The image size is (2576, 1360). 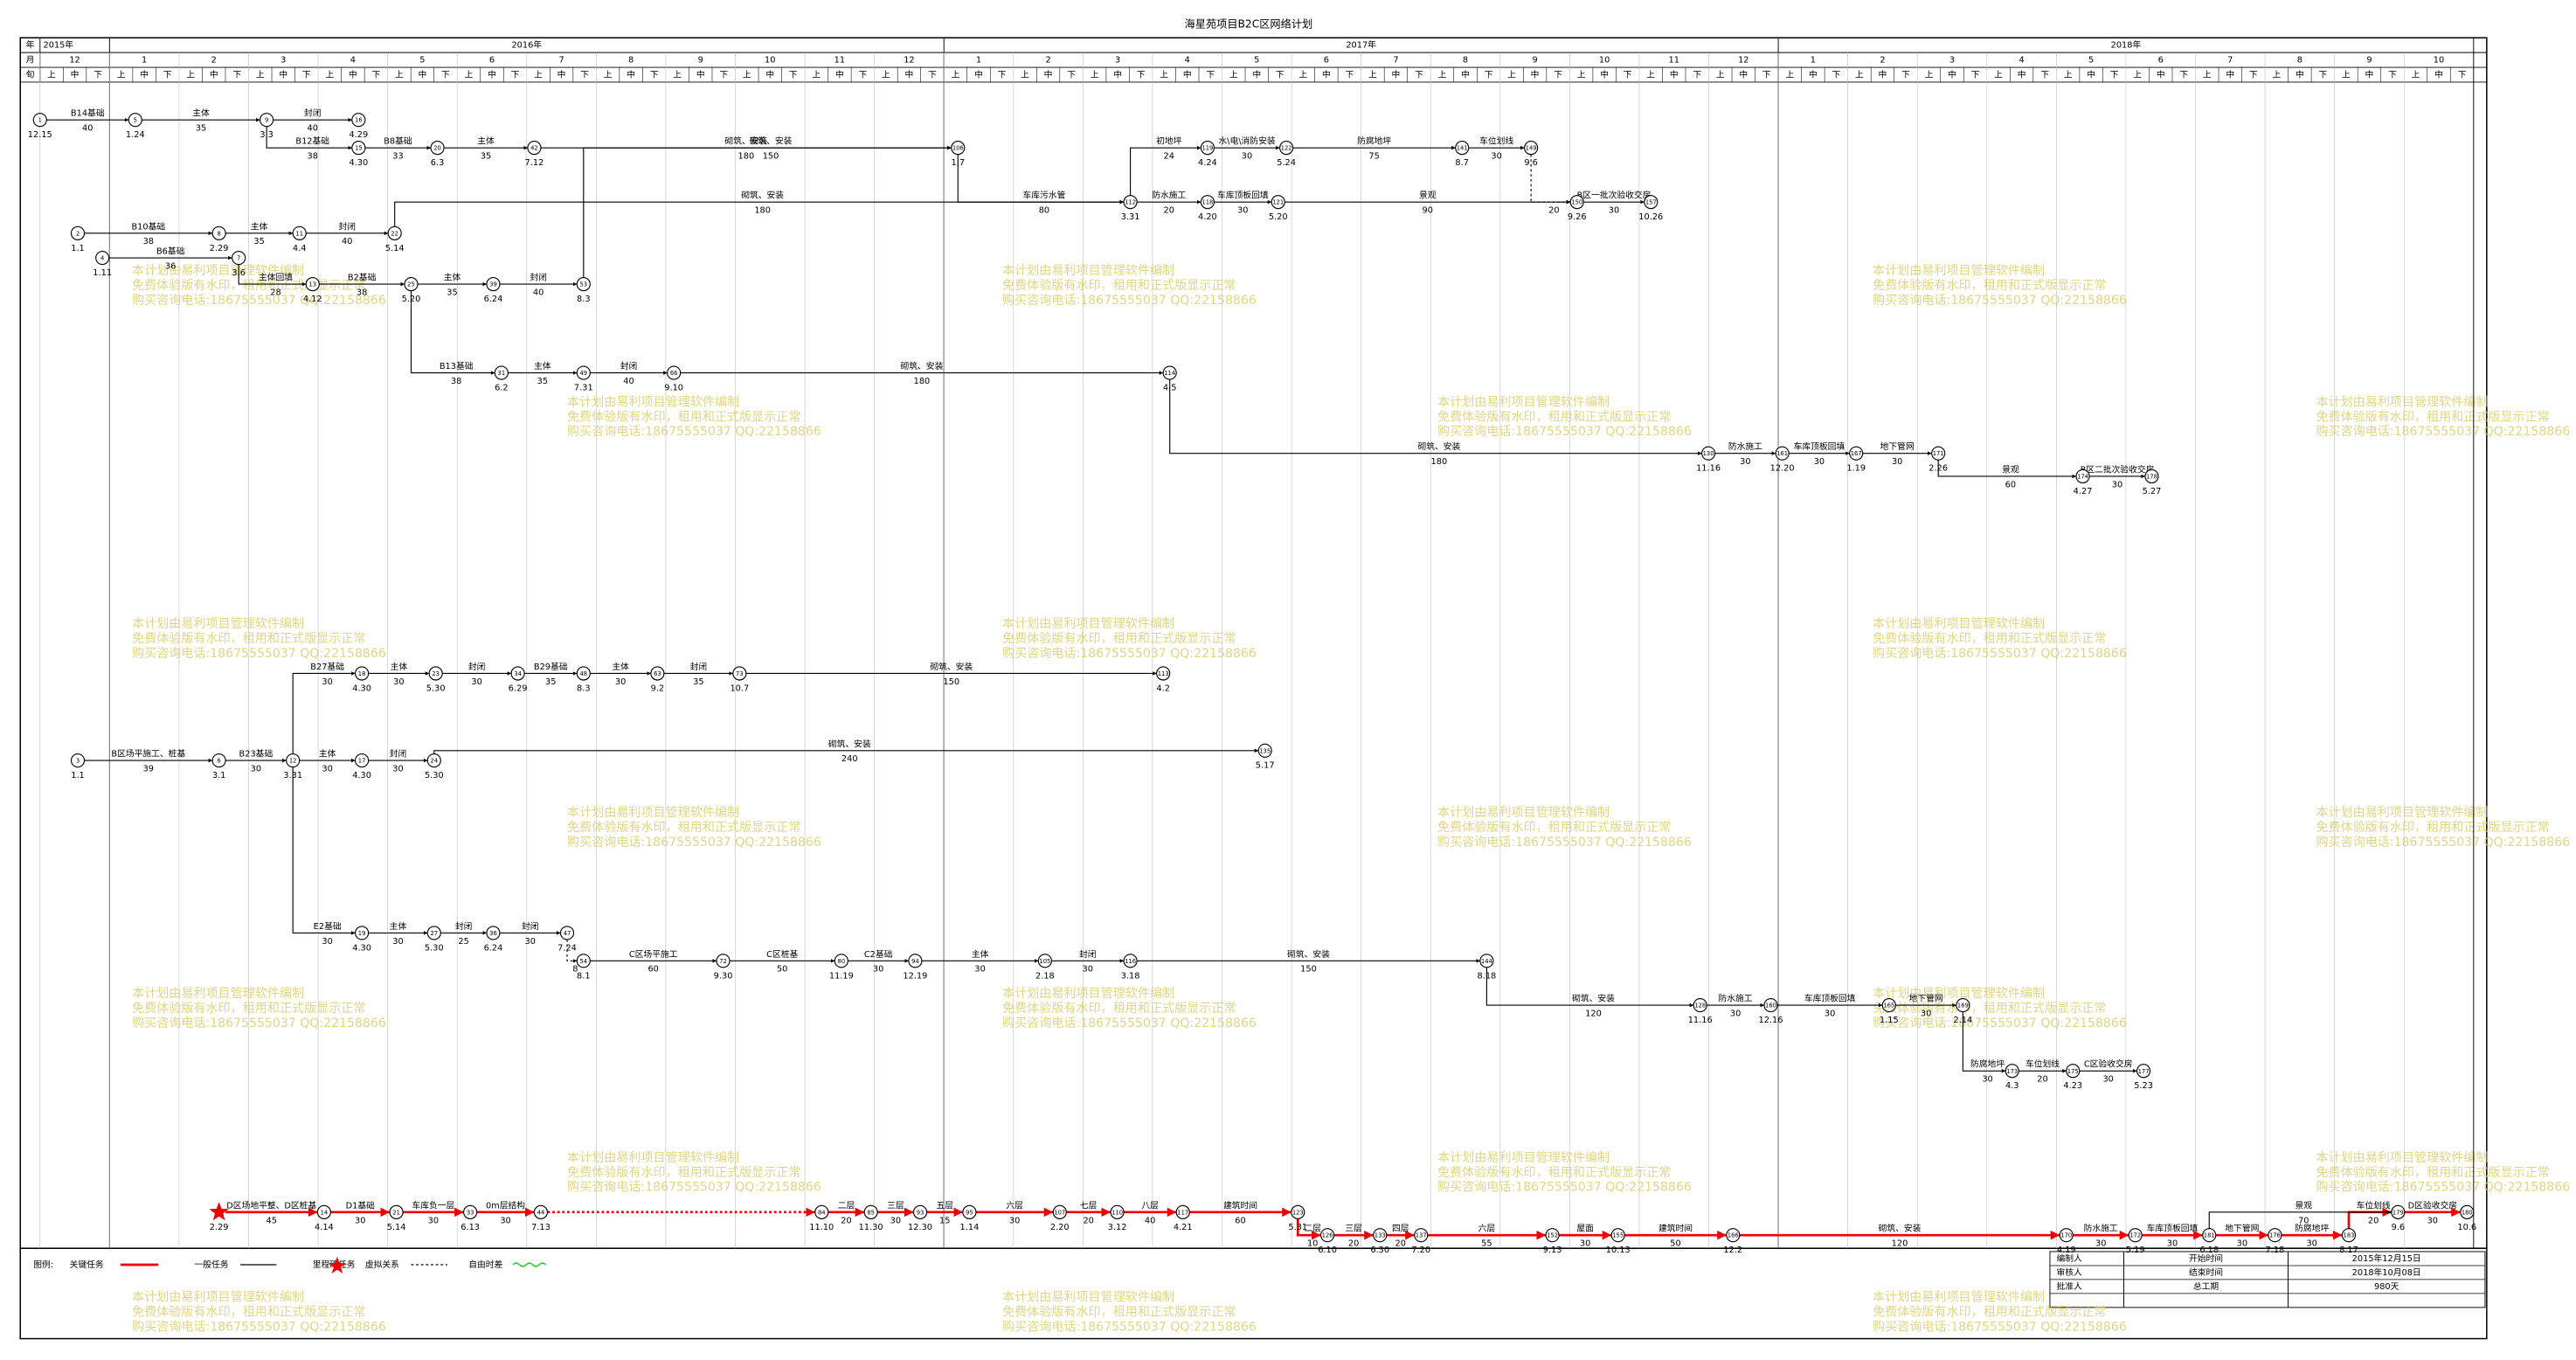 I want to click on month-label: 9, so click(x=700, y=61).